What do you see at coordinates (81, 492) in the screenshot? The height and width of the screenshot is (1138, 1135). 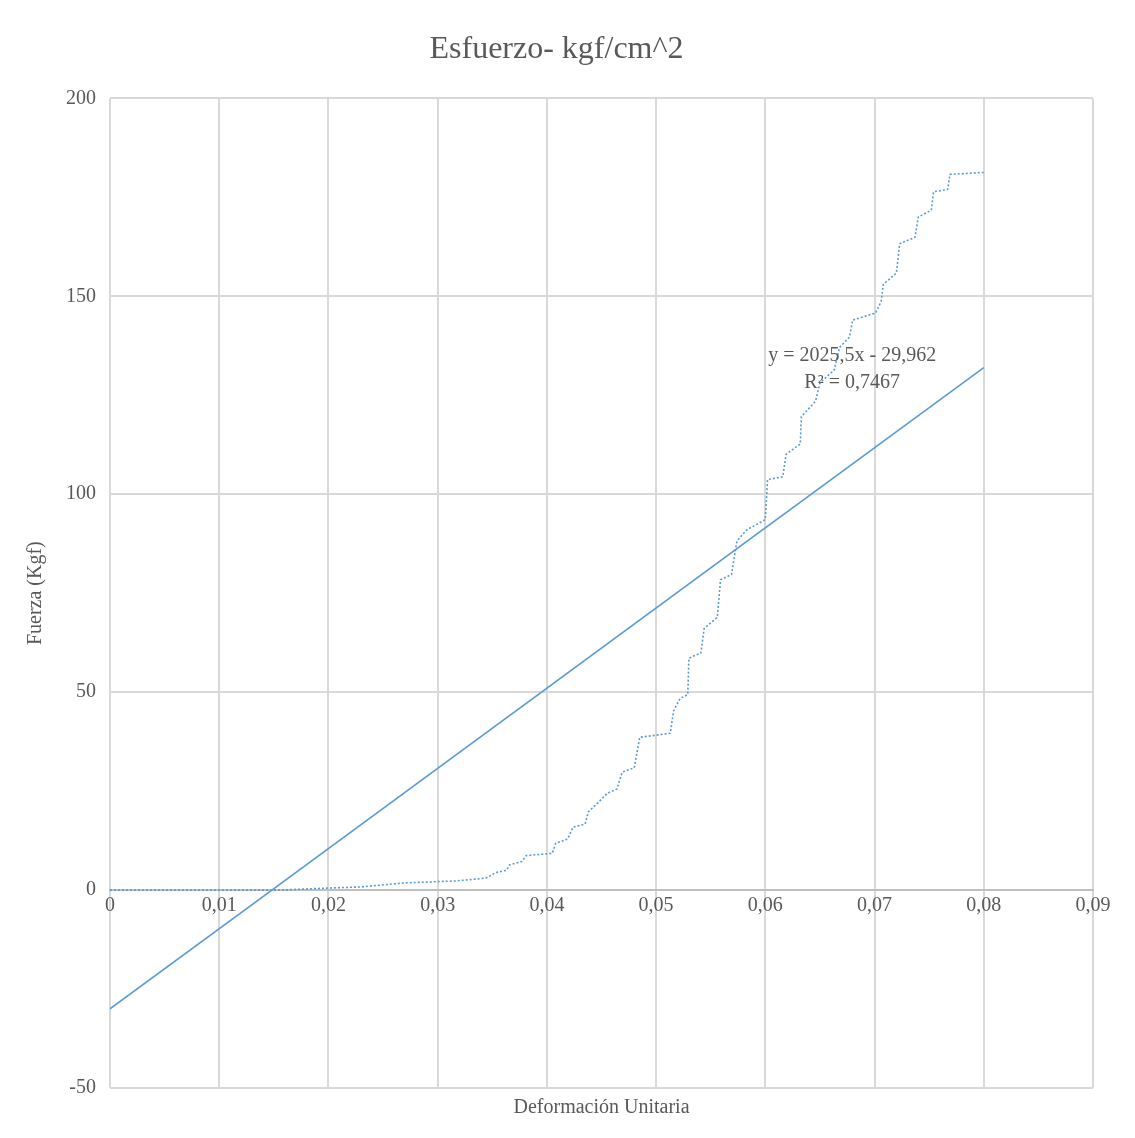 I see `y-tick-label: 100` at bounding box center [81, 492].